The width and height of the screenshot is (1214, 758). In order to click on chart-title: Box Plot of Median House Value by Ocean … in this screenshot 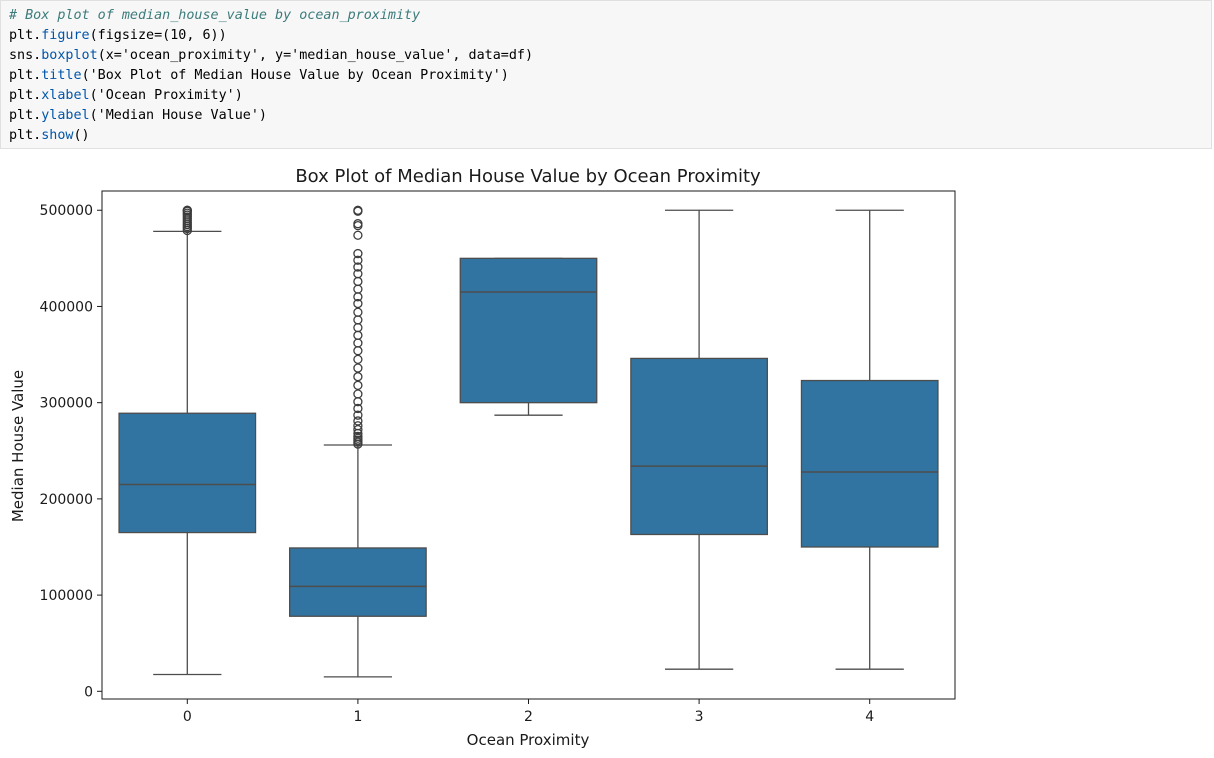, I will do `click(528, 176)`.